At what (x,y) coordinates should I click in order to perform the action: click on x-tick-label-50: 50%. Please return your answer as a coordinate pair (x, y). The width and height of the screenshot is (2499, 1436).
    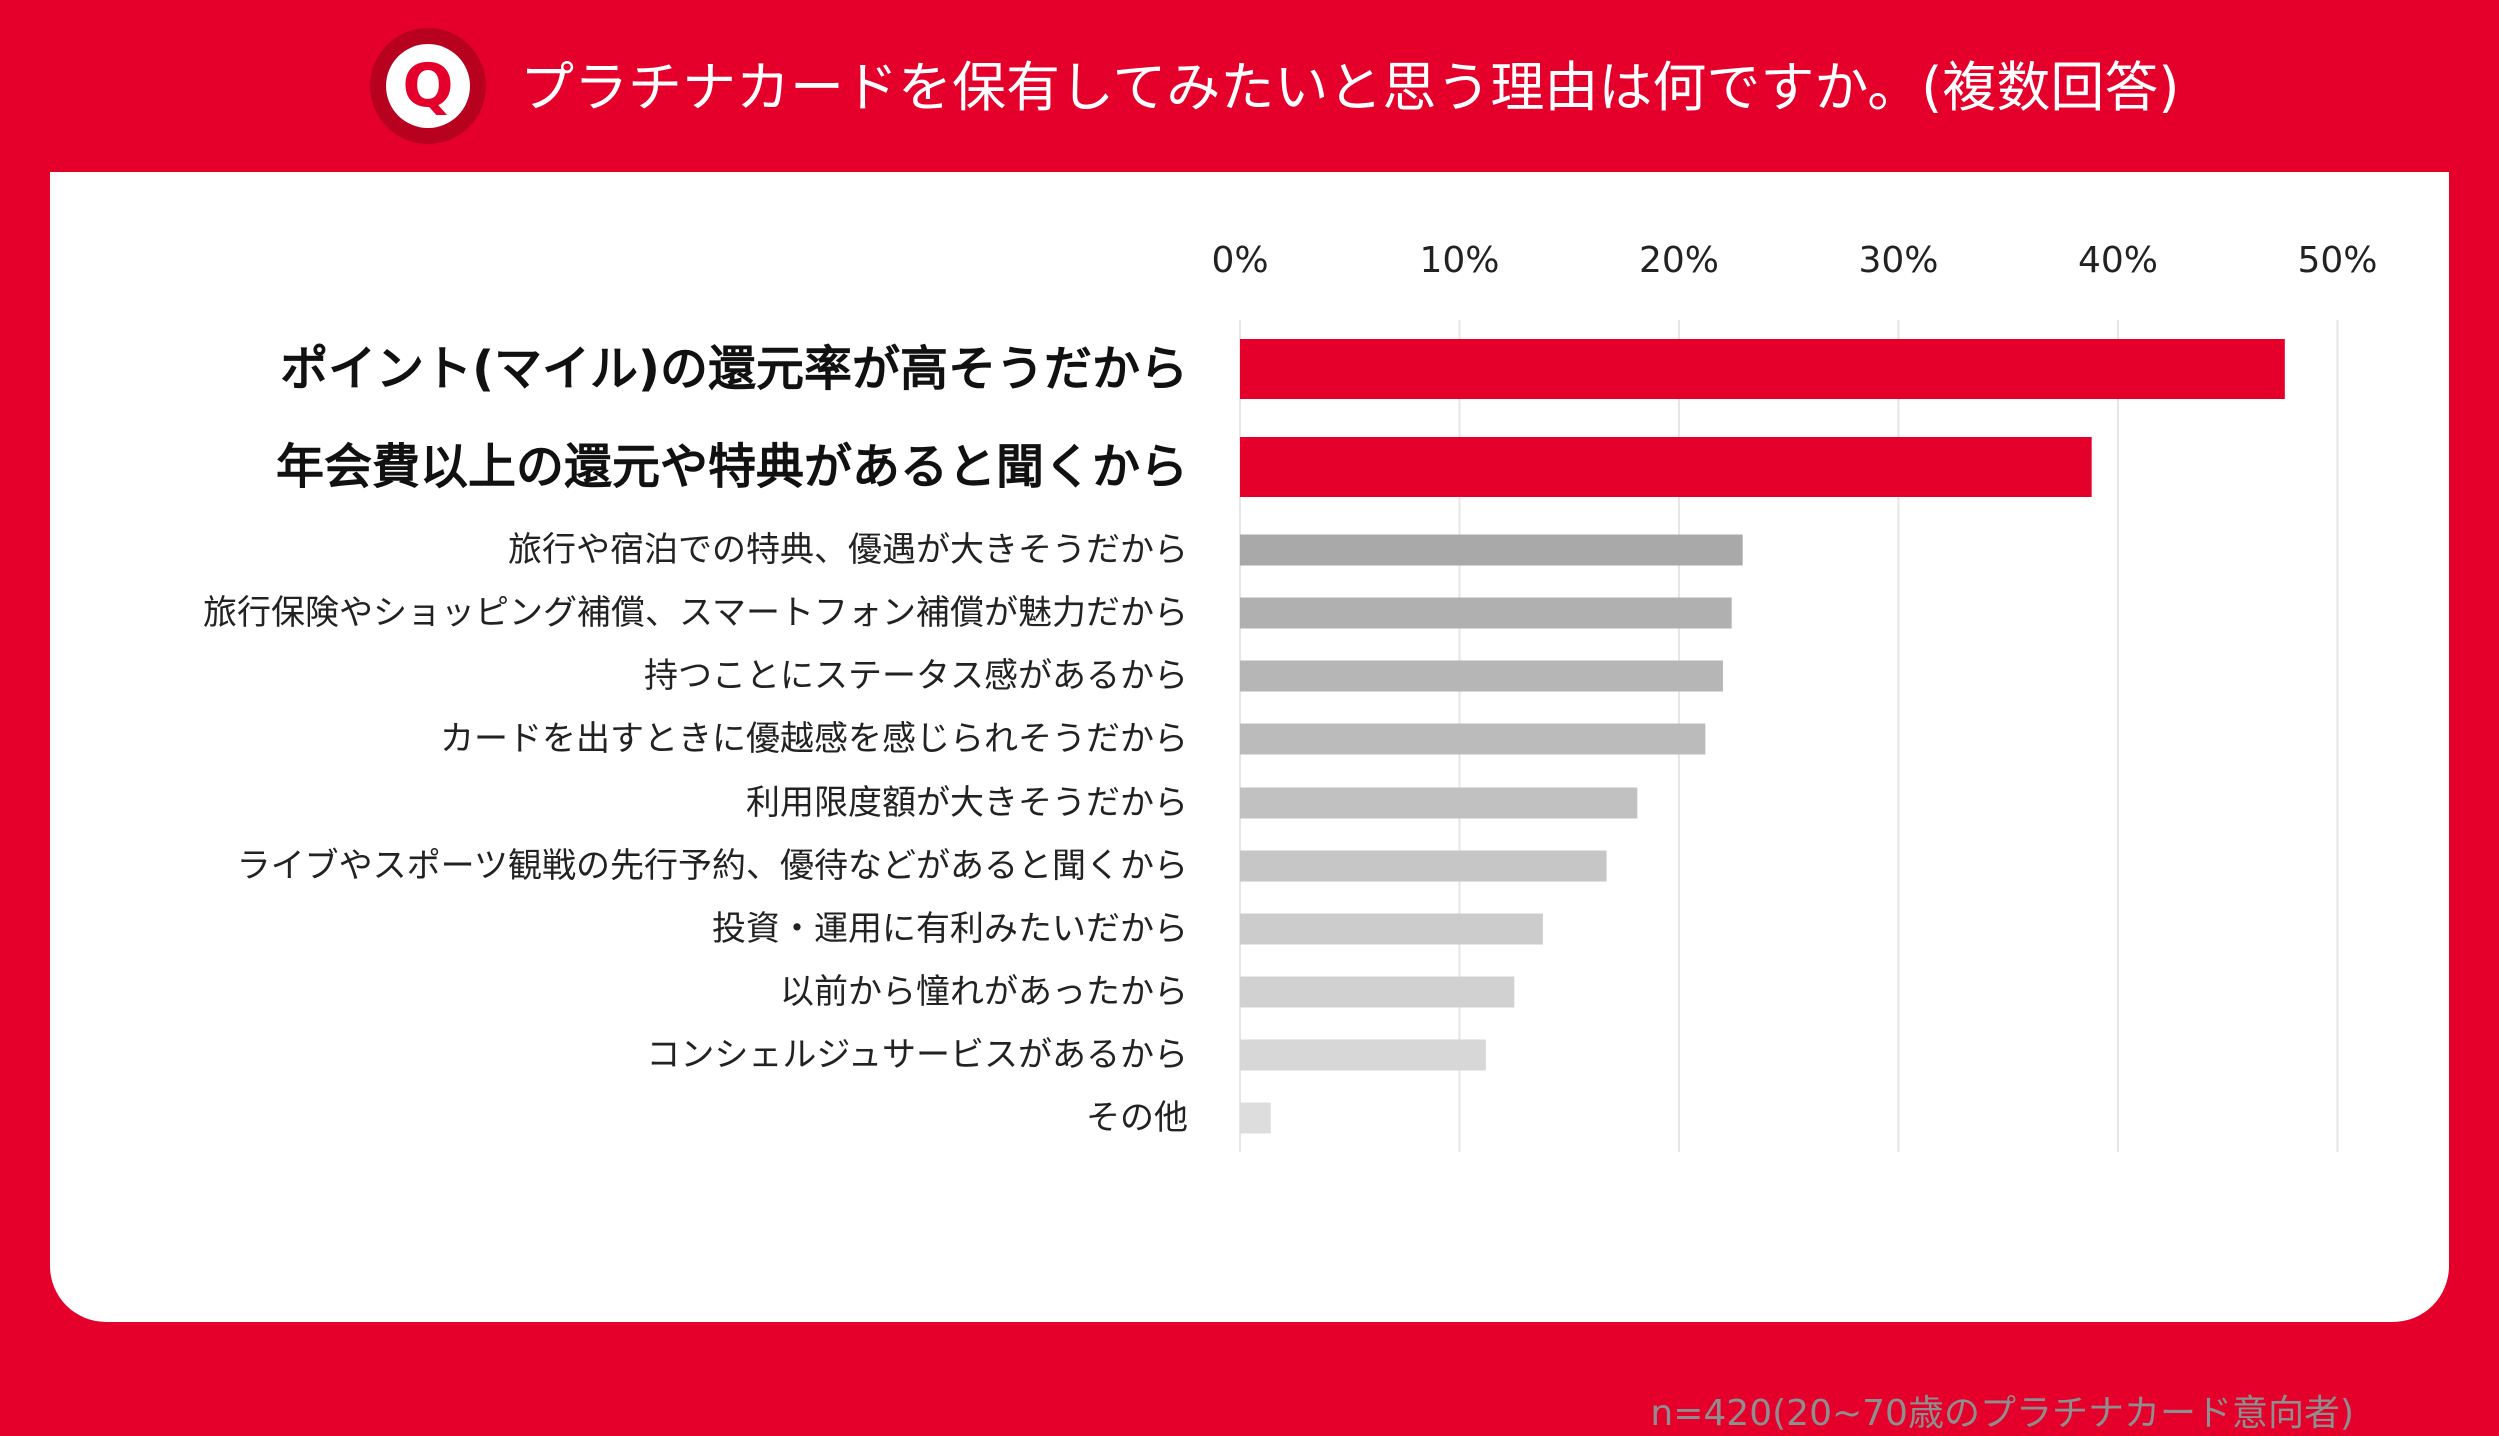
    Looking at the image, I should click on (2337, 260).